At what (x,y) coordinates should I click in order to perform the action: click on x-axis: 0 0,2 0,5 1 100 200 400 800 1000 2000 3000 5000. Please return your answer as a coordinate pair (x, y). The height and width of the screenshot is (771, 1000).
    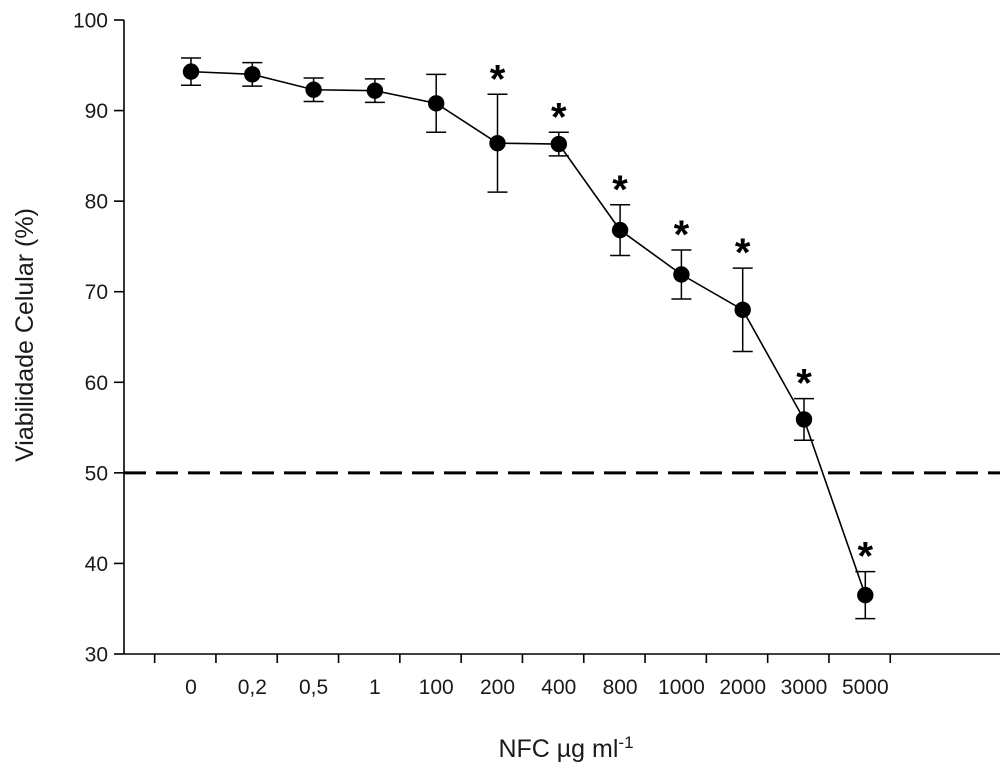
    Looking at the image, I should click on (562, 676).